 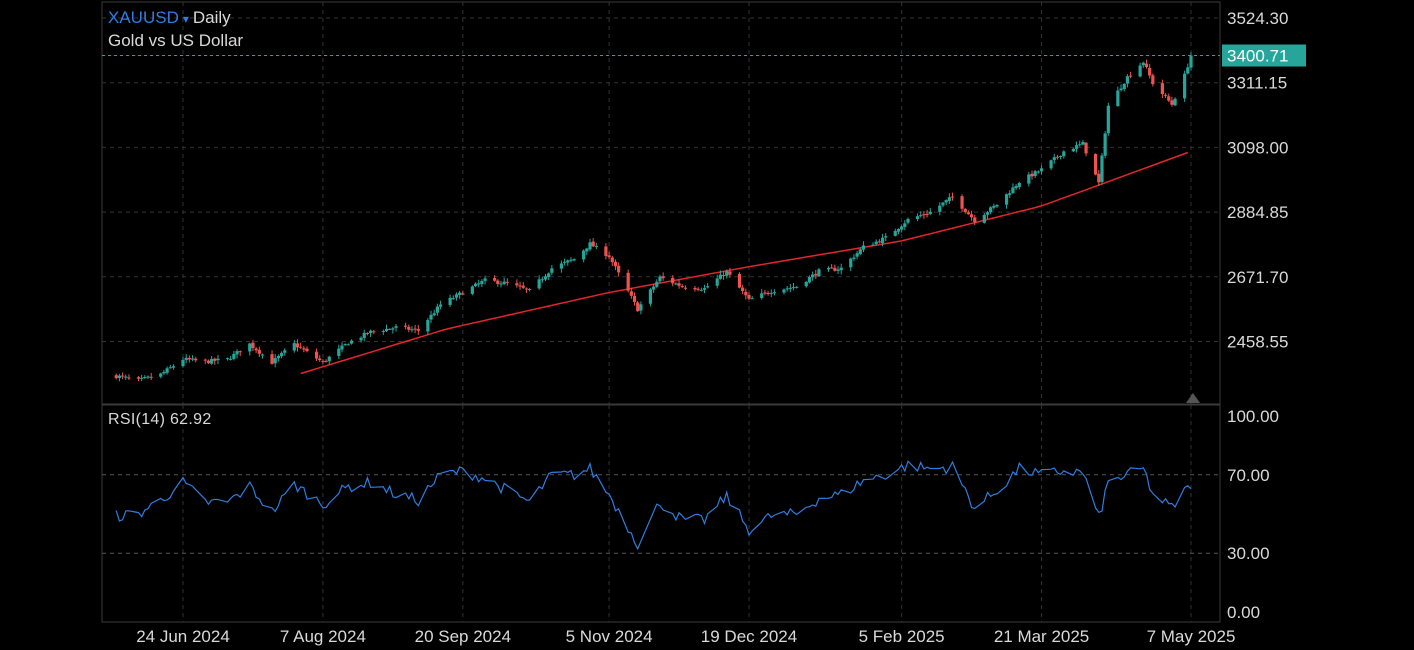 I want to click on x-tick-label: 7 Aug 2024, so click(x=323, y=636).